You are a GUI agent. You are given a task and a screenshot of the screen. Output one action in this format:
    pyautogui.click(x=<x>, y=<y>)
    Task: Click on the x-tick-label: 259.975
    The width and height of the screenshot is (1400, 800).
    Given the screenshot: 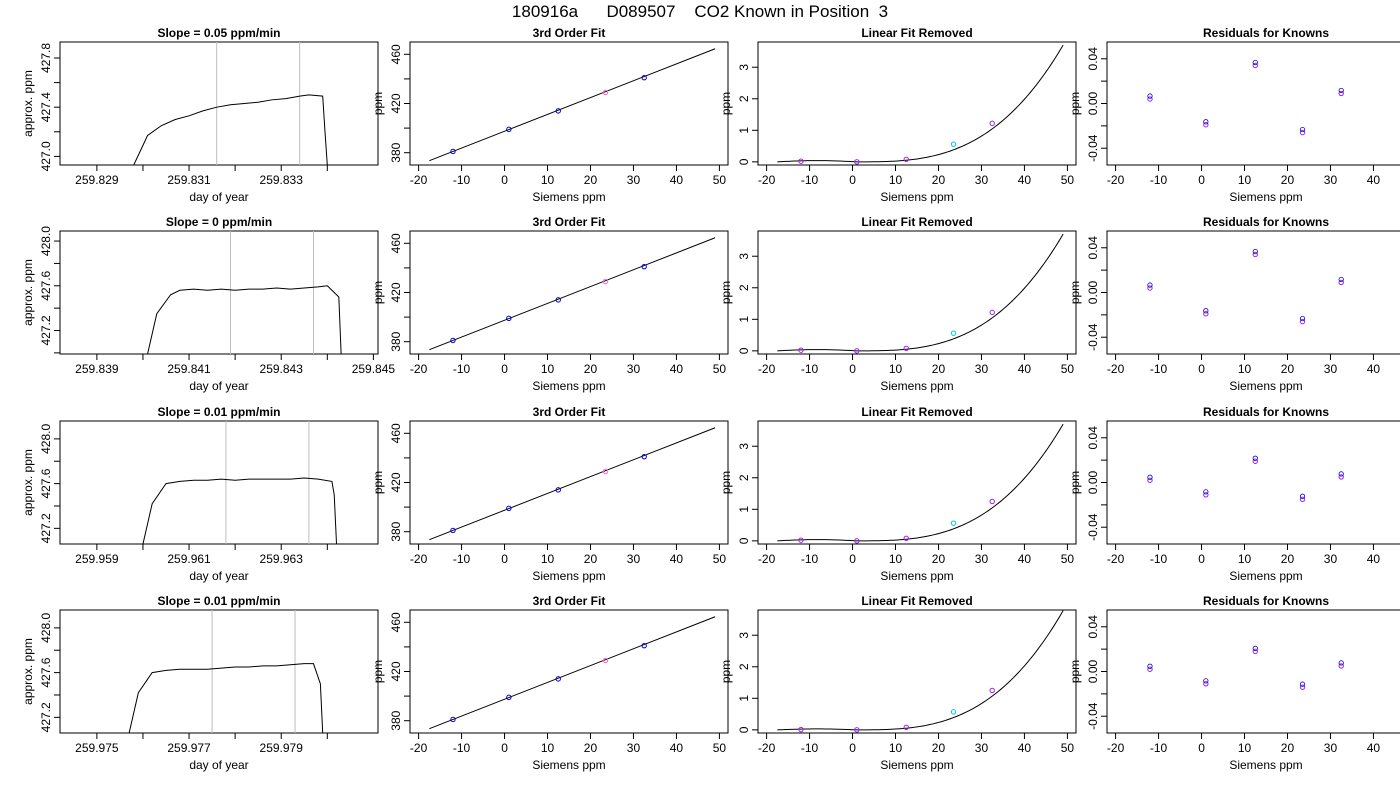 What is the action you would take?
    pyautogui.click(x=97, y=748)
    